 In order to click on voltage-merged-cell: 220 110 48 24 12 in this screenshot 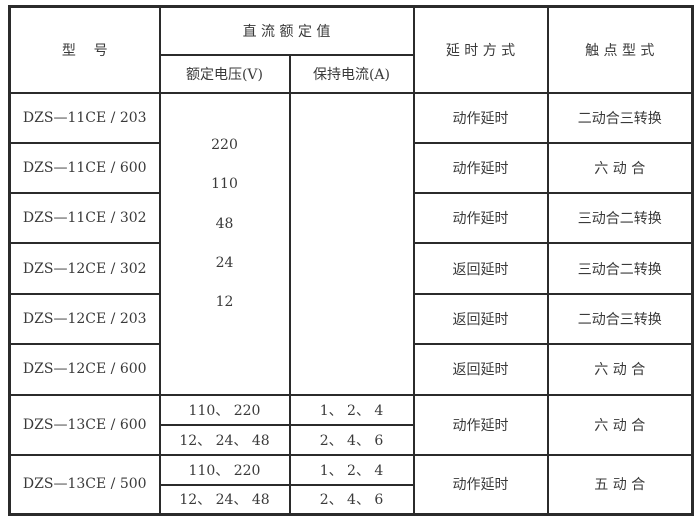, I will do `click(224, 243)`.